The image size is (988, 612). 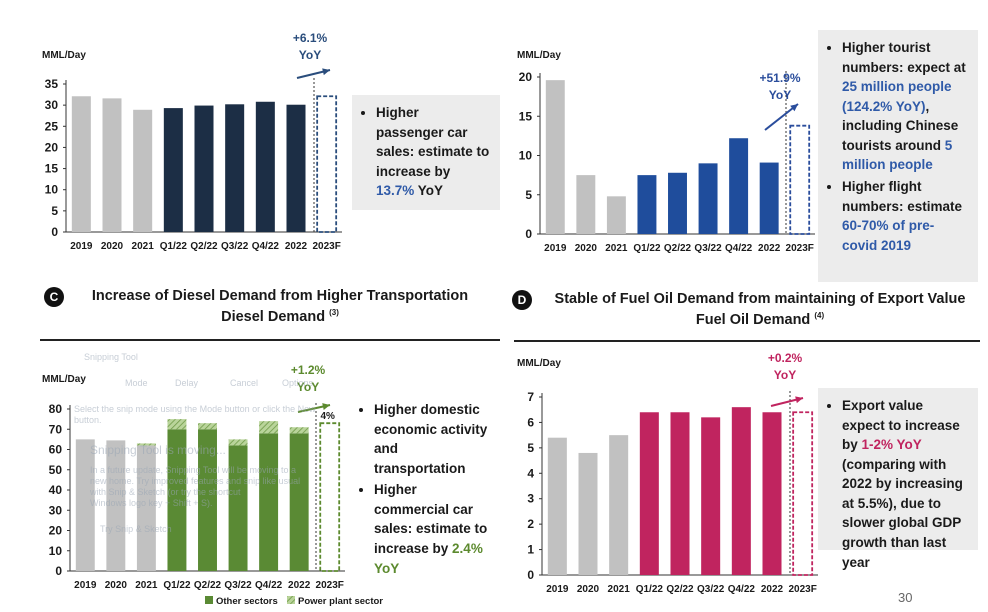 What do you see at coordinates (779, 78) in the screenshot?
I see `chart-1-yoy-value: +51.9%` at bounding box center [779, 78].